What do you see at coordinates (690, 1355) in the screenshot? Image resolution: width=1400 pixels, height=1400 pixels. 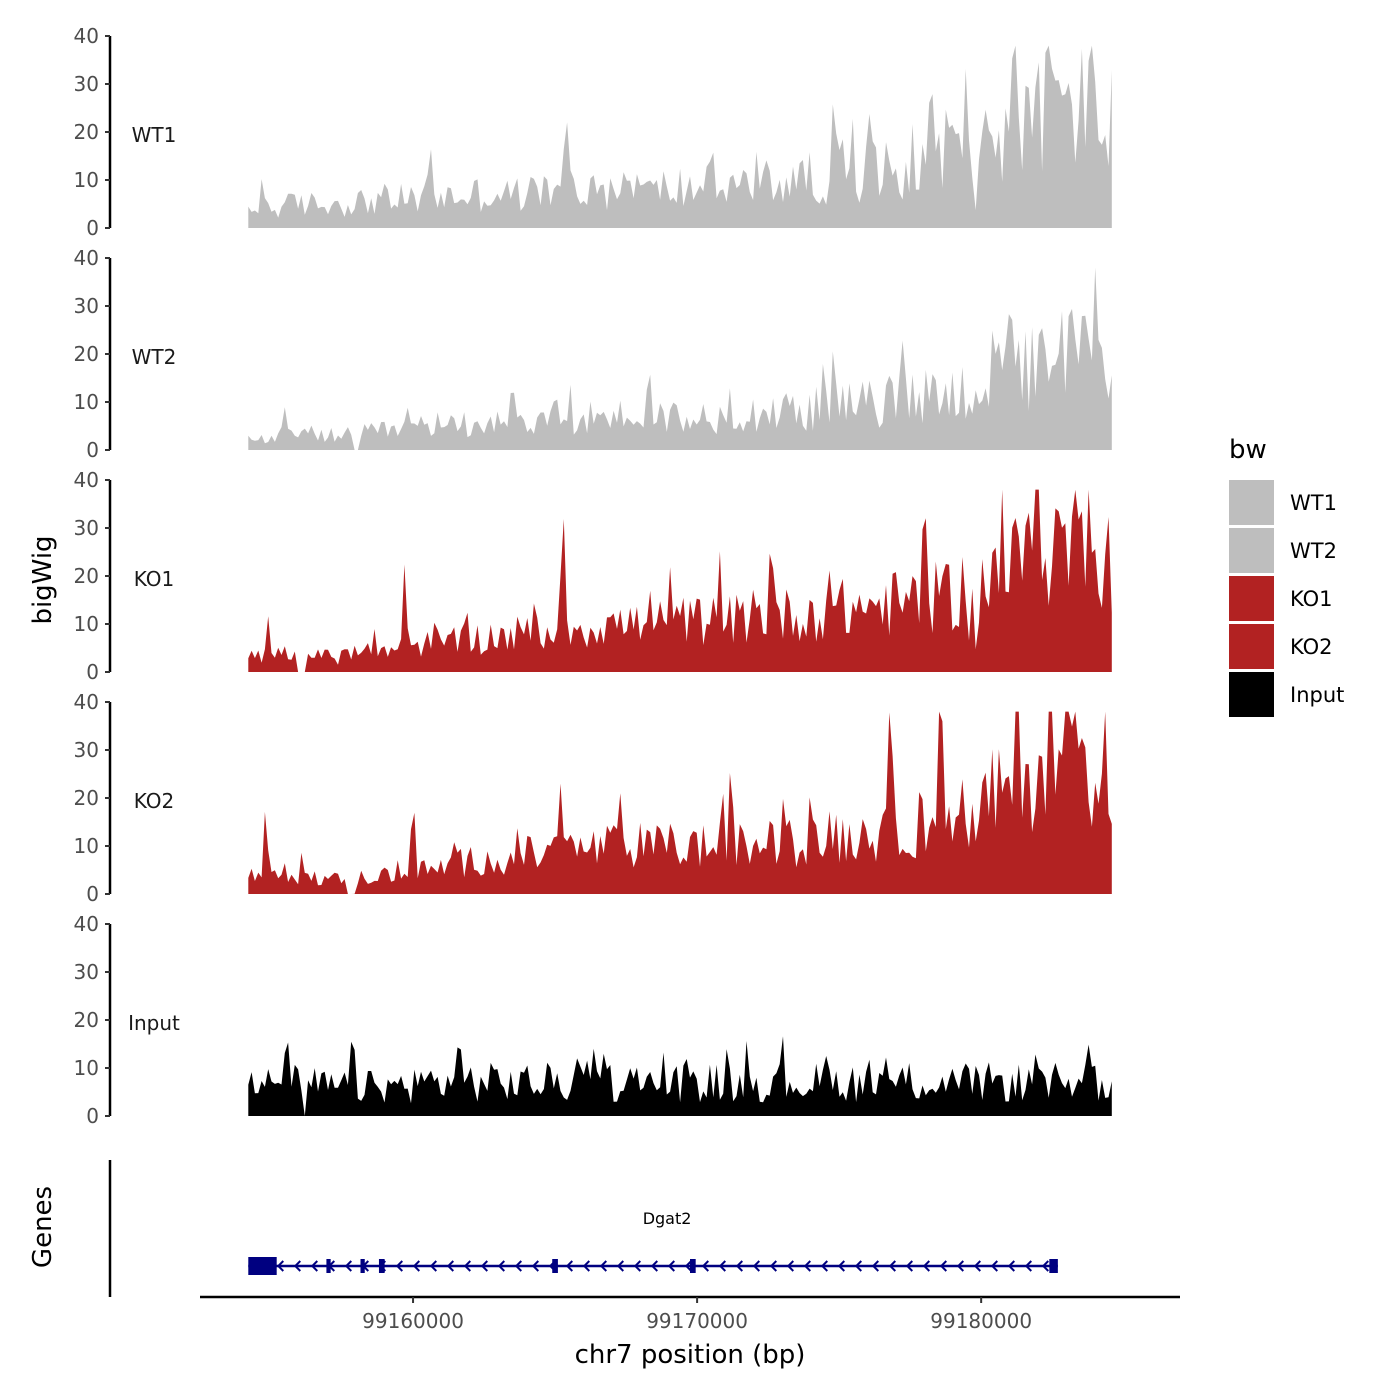 I see `x-axis-title: chr7 position (bp)` at bounding box center [690, 1355].